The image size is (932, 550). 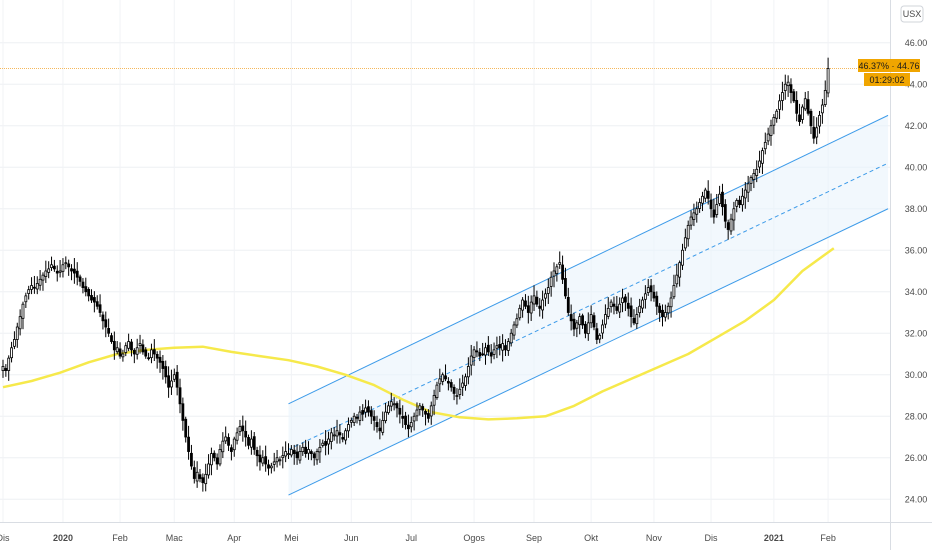 I want to click on x-tick-label: Jun, so click(x=351, y=538).